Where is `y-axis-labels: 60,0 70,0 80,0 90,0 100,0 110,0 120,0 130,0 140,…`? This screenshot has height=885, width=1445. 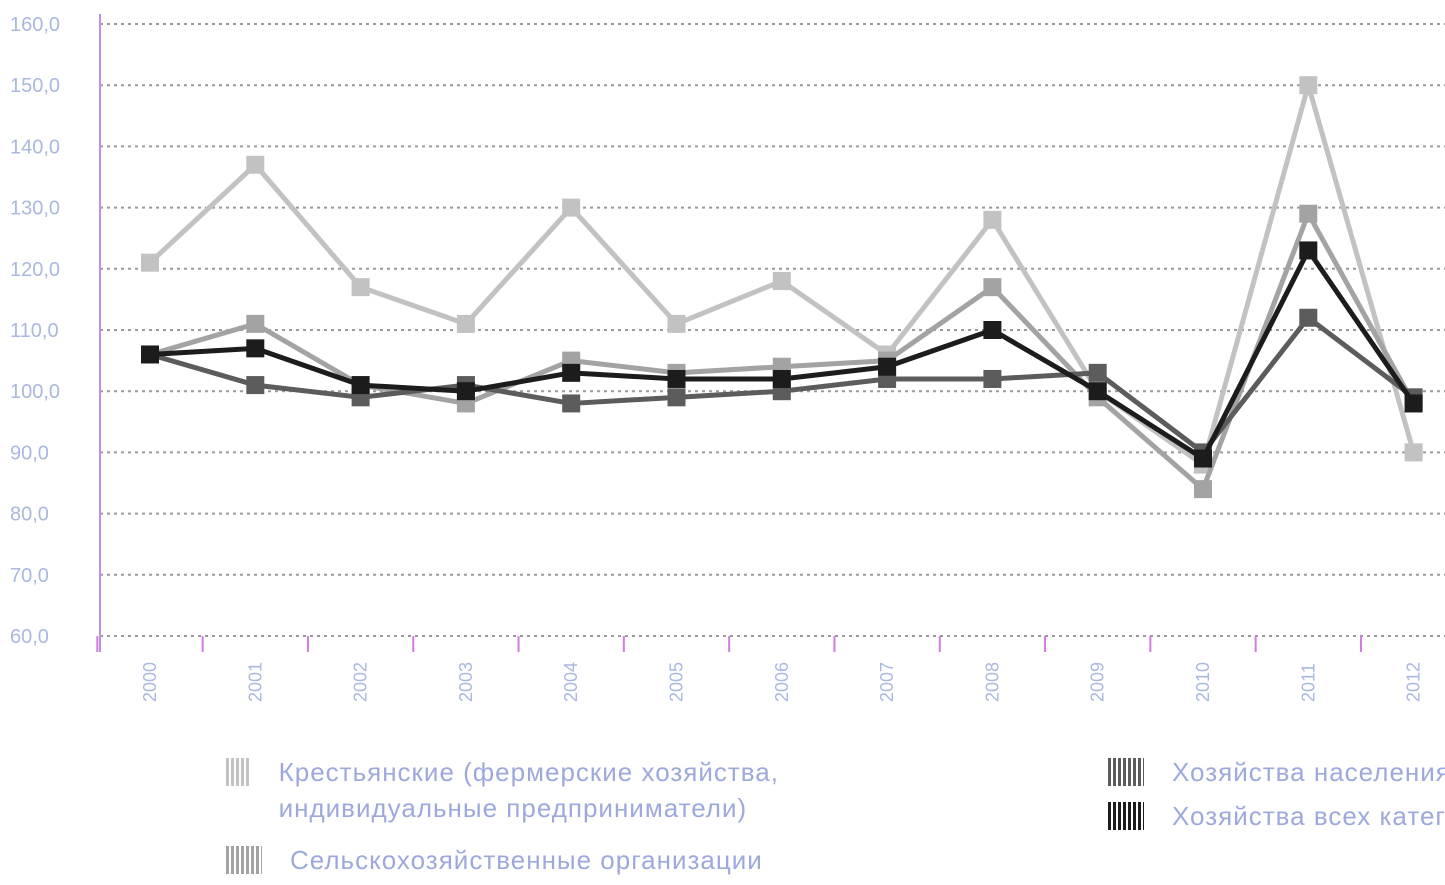 y-axis-labels: 60,0 70,0 80,0 90,0 100,0 110,0 120,0 130,0 140,… is located at coordinates (35, 331).